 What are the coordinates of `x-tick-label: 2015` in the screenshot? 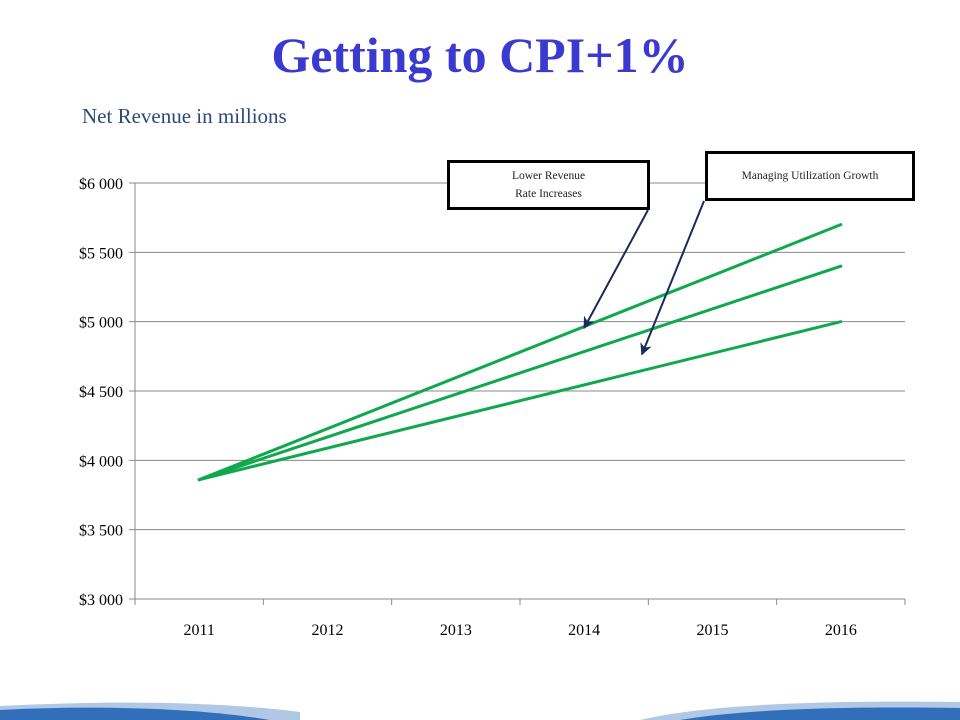 It's located at (713, 630).